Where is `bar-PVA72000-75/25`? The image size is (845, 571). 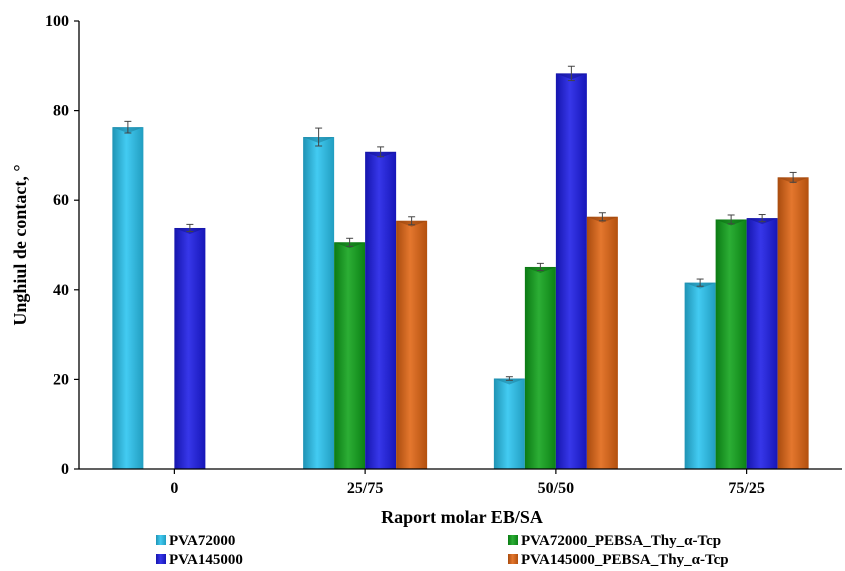
bar-PVA72000-75/25 is located at coordinates (700, 375).